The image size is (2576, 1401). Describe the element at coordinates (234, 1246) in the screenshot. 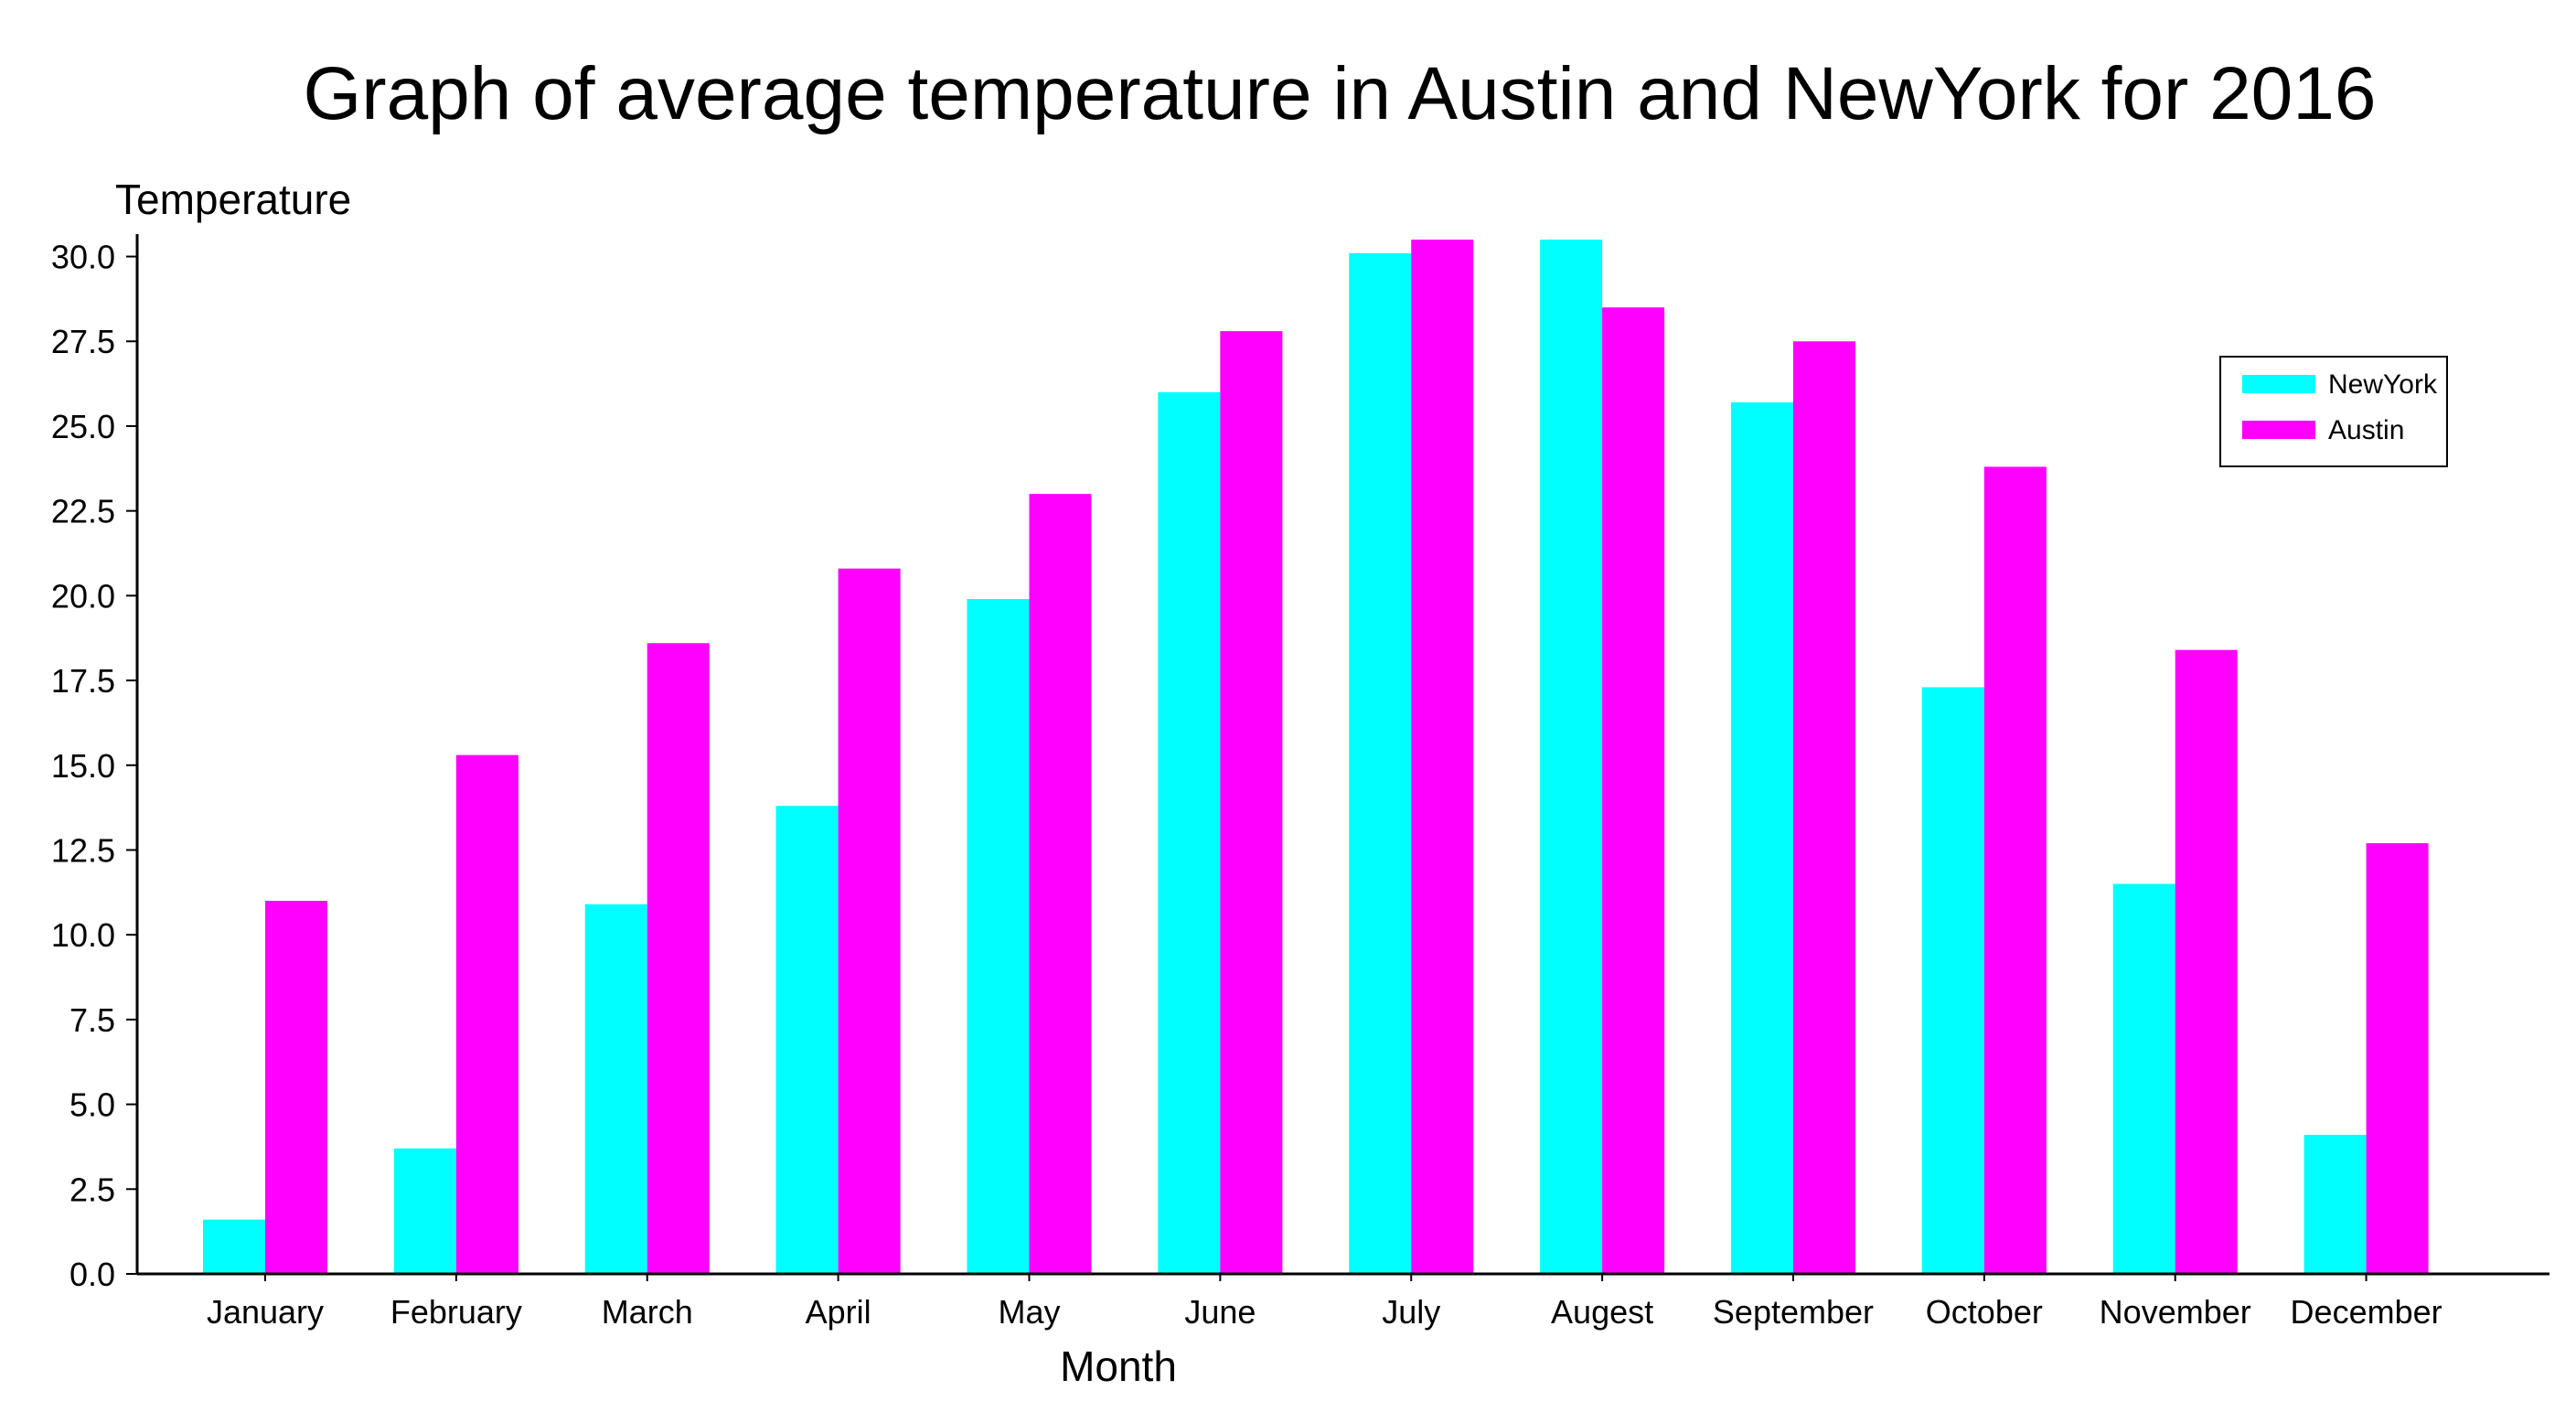

I see `bar-newyork-january` at that location.